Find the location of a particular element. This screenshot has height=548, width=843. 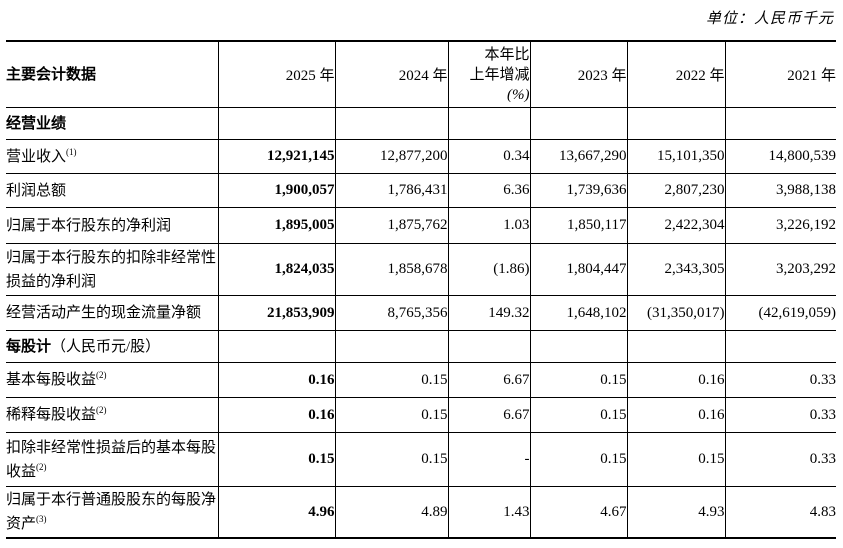

row-label-text: 经营活动产生的现金流量净额 is located at coordinates (104, 313).